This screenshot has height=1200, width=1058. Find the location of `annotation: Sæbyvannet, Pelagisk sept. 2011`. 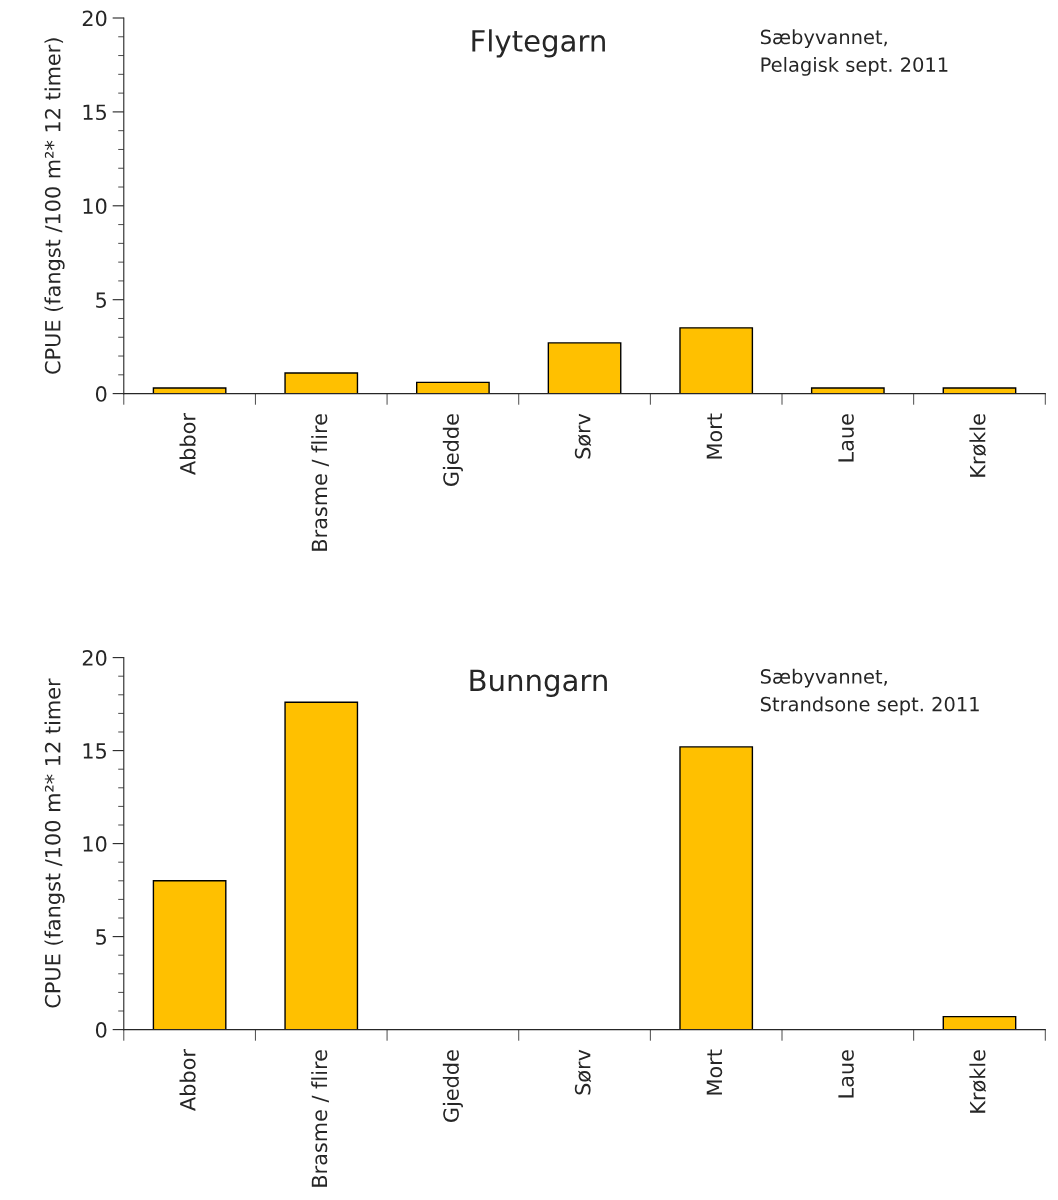

annotation: Sæbyvannet, Pelagisk sept. 2011 is located at coordinates (854, 52).